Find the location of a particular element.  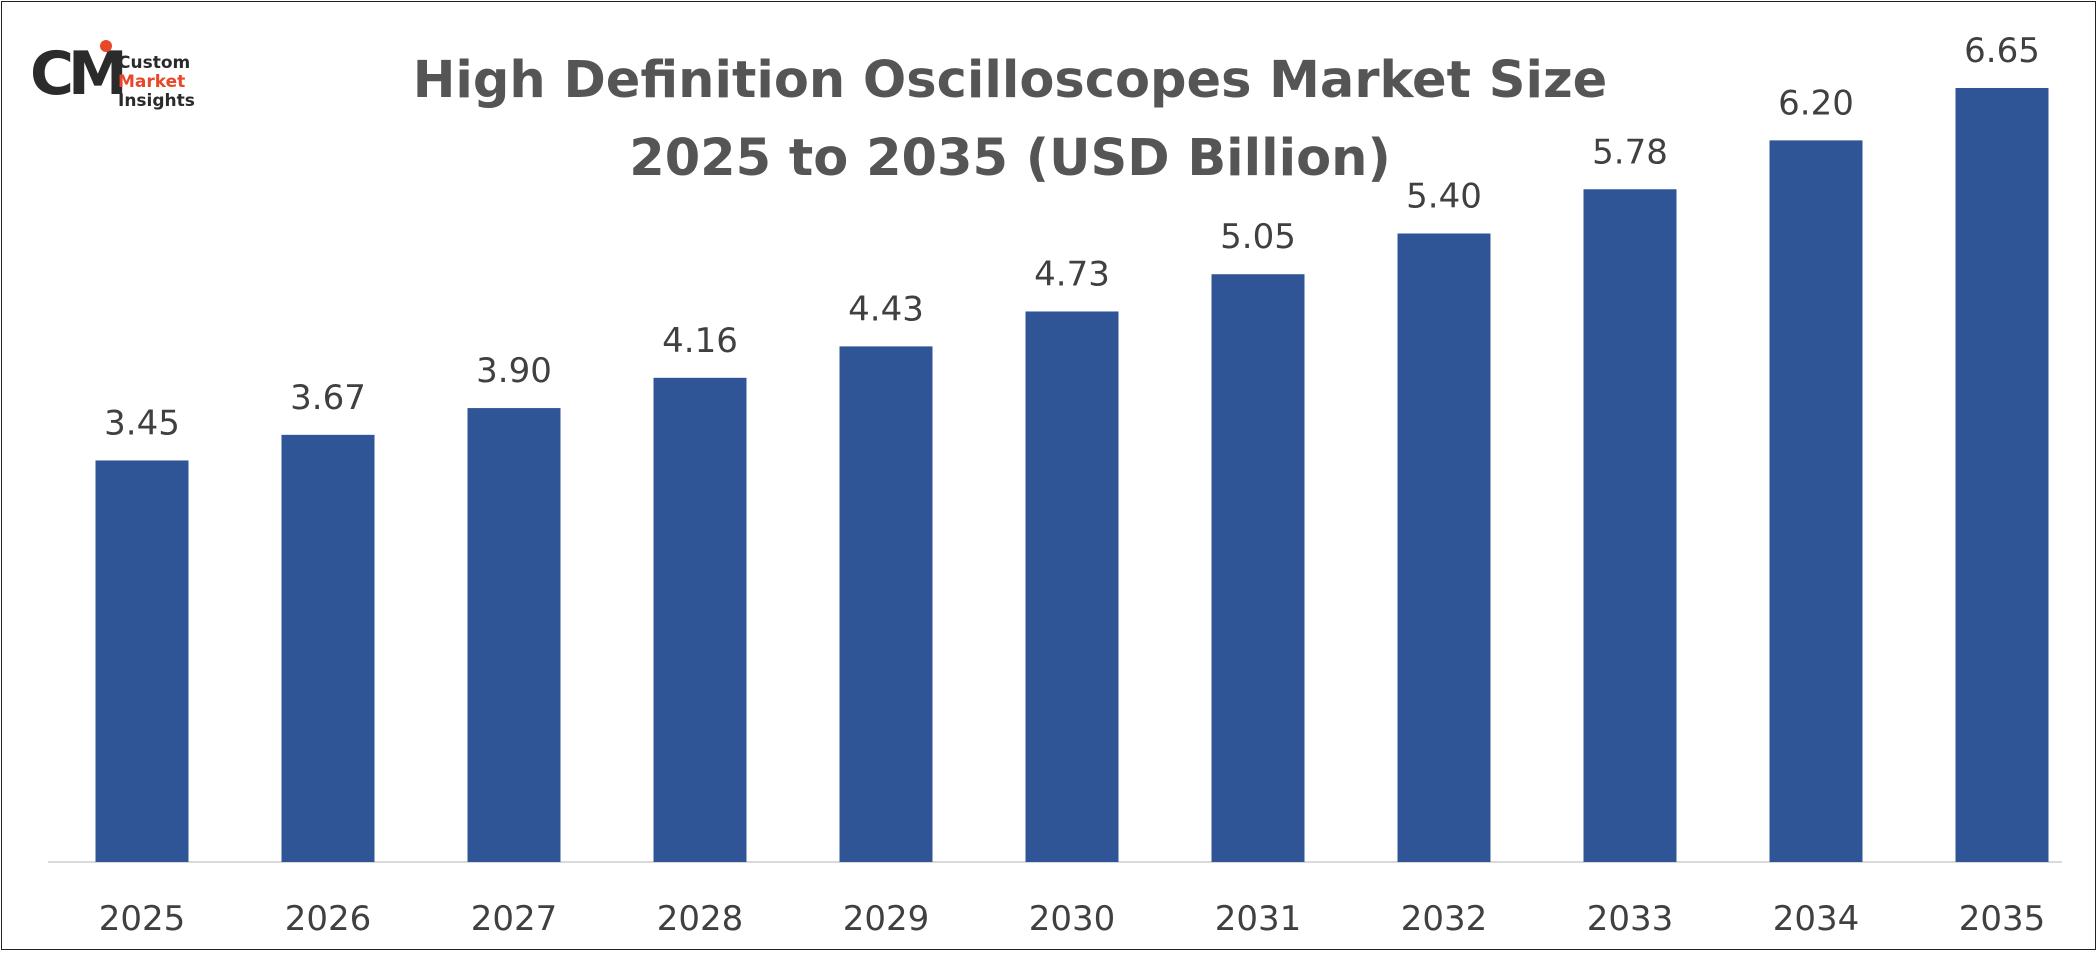

value-label-2029: 4.43 is located at coordinates (886, 309).